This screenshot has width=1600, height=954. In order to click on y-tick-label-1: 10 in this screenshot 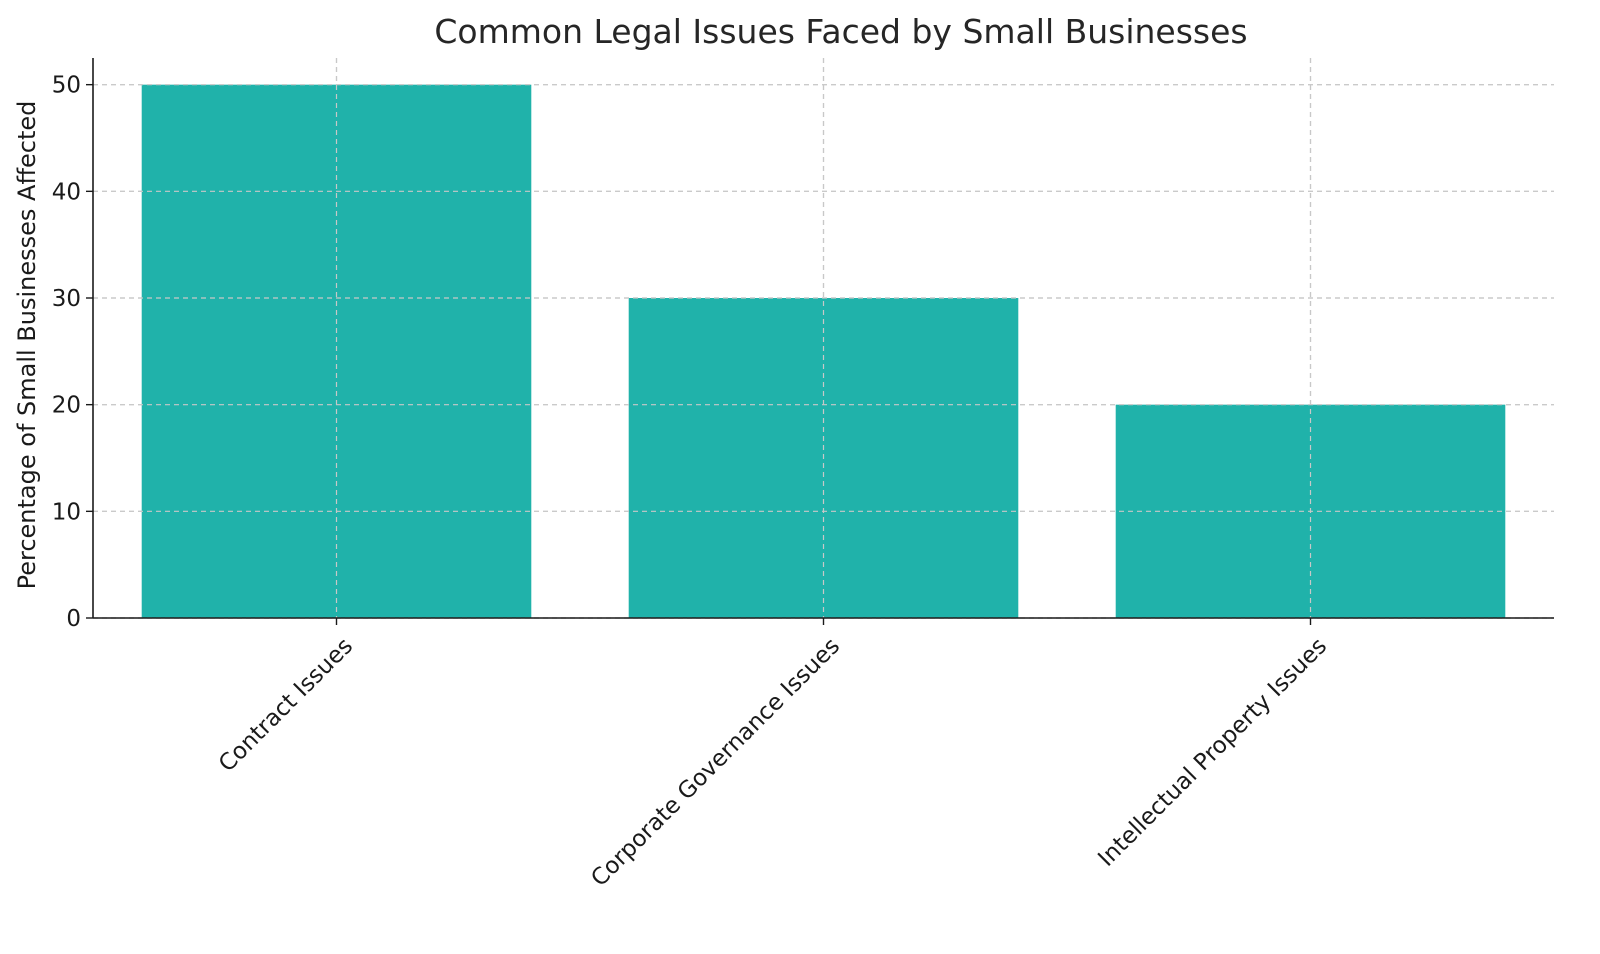, I will do `click(66, 512)`.